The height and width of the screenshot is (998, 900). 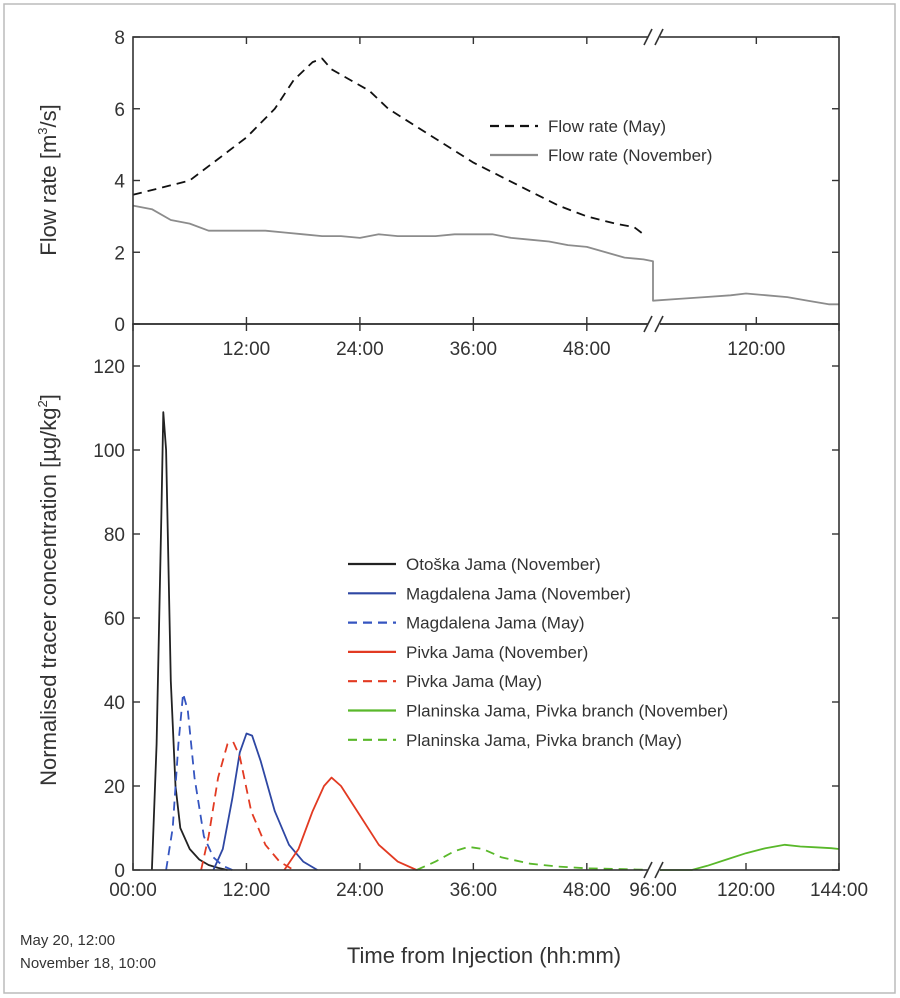 I want to click on tracer-y-tick-label: 40, so click(x=114, y=703).